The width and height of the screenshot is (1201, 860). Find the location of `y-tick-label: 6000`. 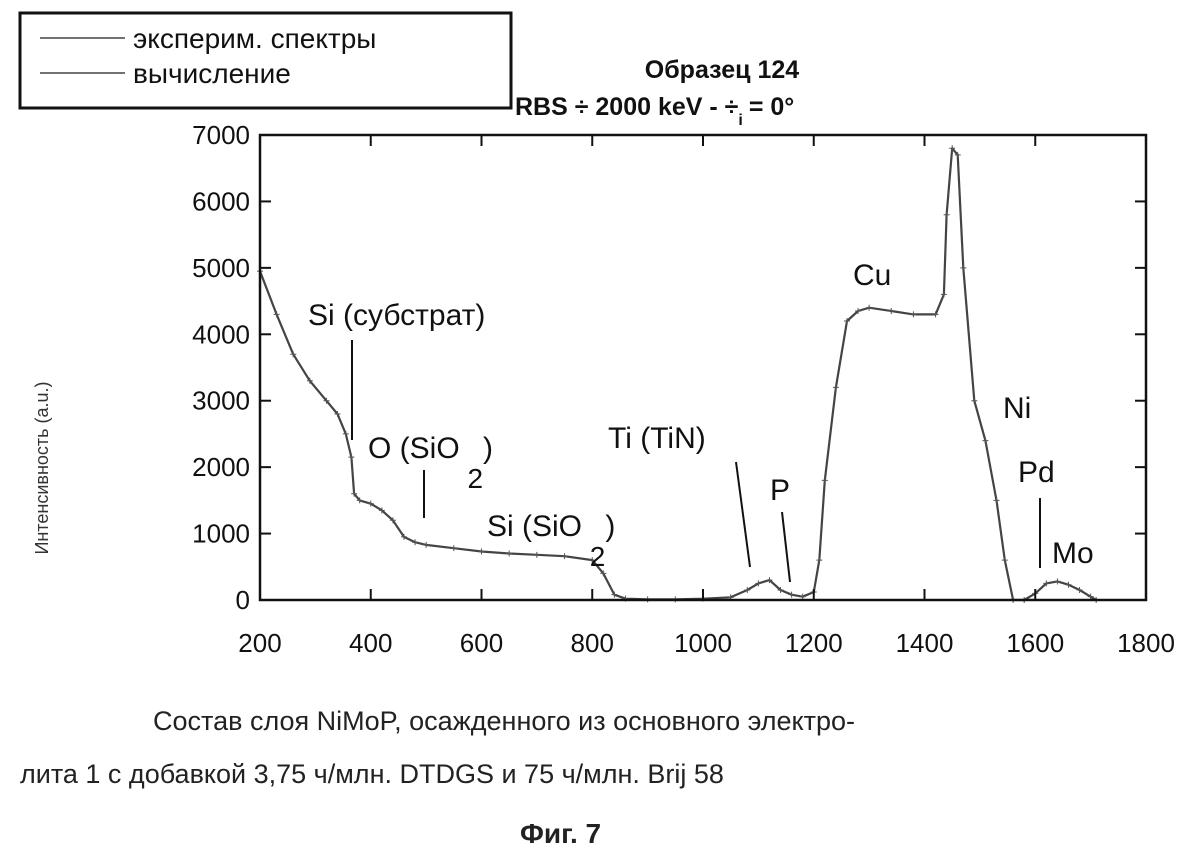

y-tick-label: 6000 is located at coordinates (221, 201).